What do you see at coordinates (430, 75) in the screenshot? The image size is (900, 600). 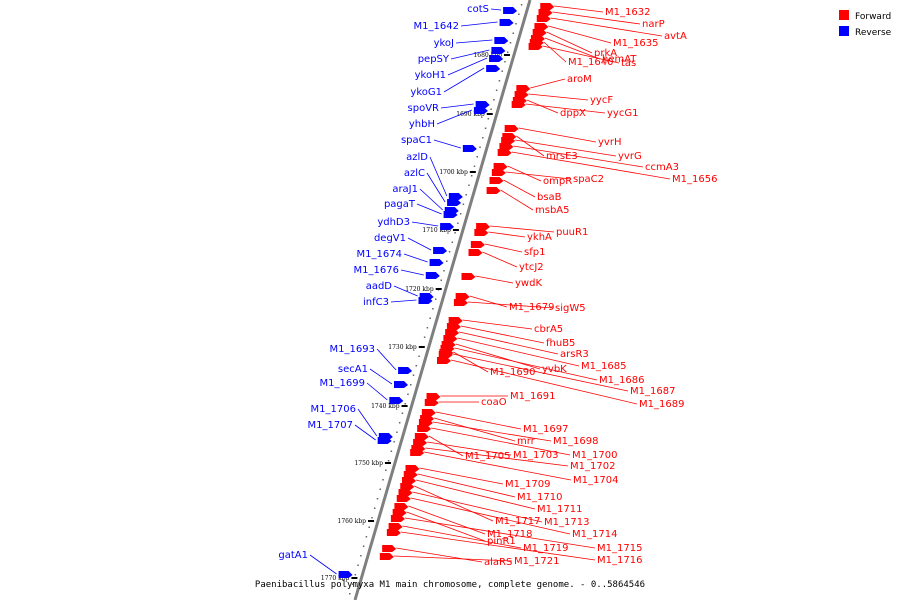 I see `reverse-gene-label: ykoH1` at bounding box center [430, 75].